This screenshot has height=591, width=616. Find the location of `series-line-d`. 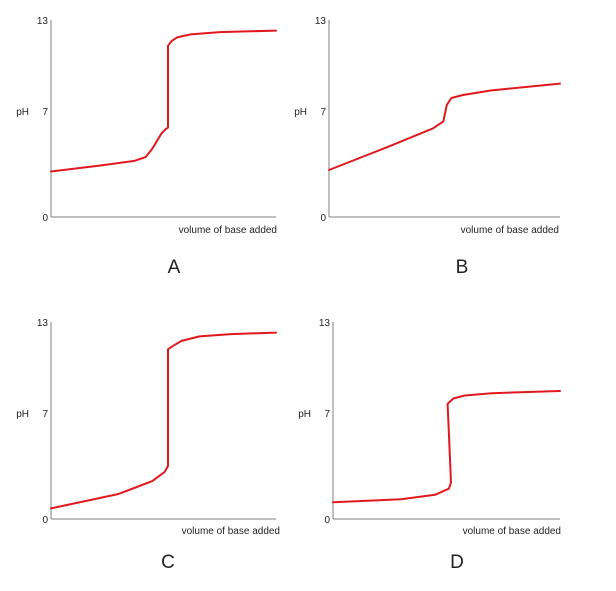

series-line-d is located at coordinates (446, 447).